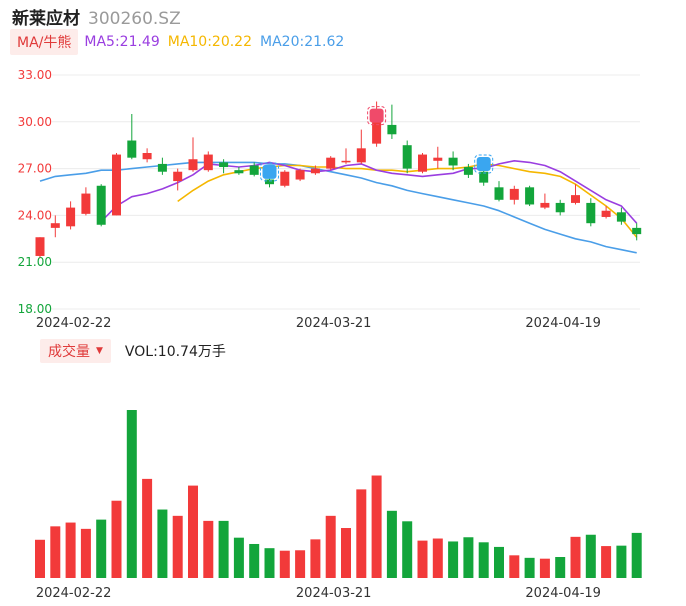  Describe the element at coordinates (35, 122) in the screenshot. I see `y-tick-label: 30.00` at that location.